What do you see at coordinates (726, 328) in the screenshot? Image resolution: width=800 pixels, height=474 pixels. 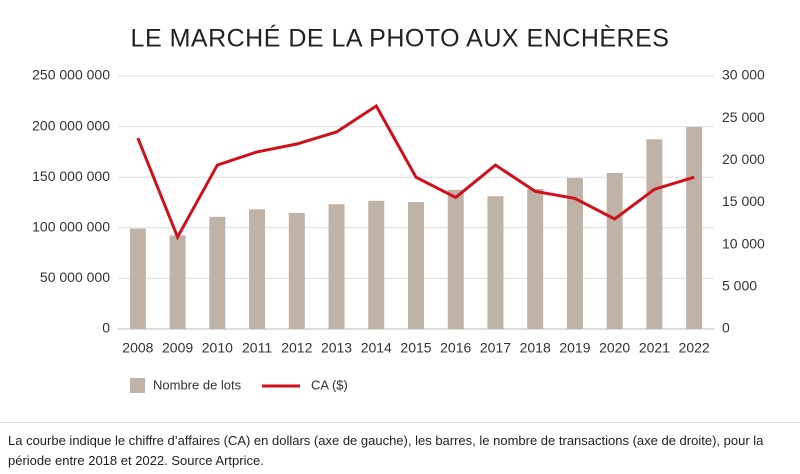 I see `y2-tick-label: 0` at bounding box center [726, 328].